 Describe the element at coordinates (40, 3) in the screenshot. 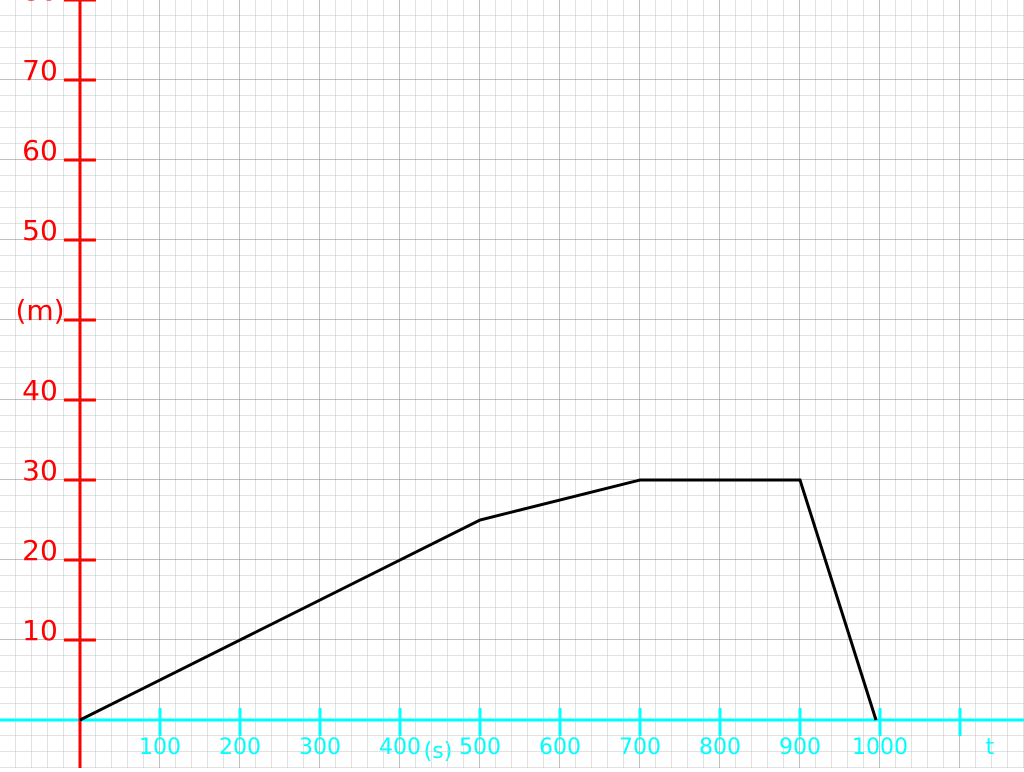

I see `y-tick-label: 80` at that location.